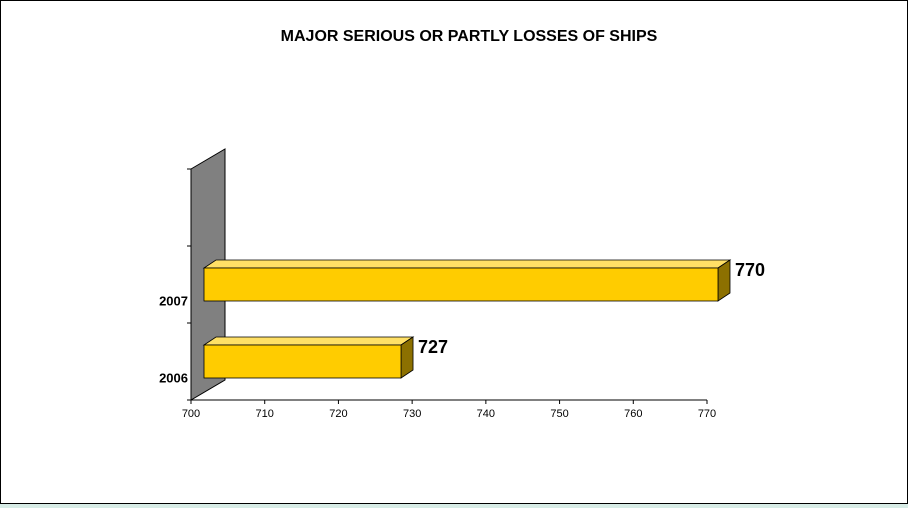  I want to click on x-tick-label: 720, so click(338, 414).